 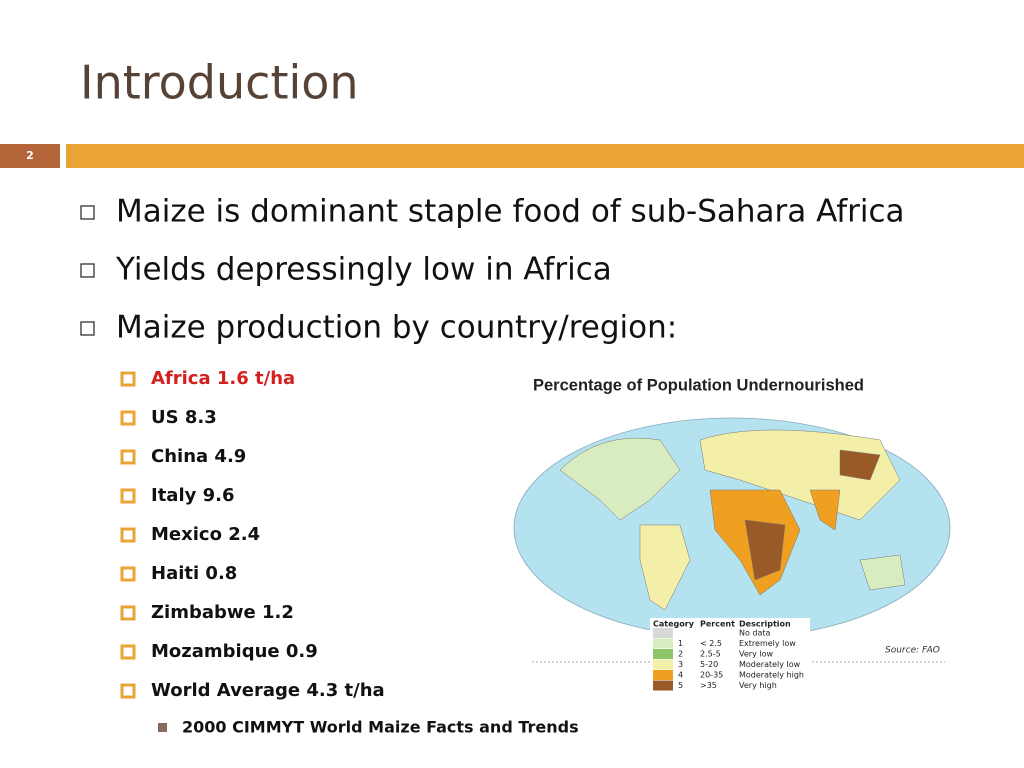 I want to click on legend-percent: < 2.5, so click(x=711, y=643).